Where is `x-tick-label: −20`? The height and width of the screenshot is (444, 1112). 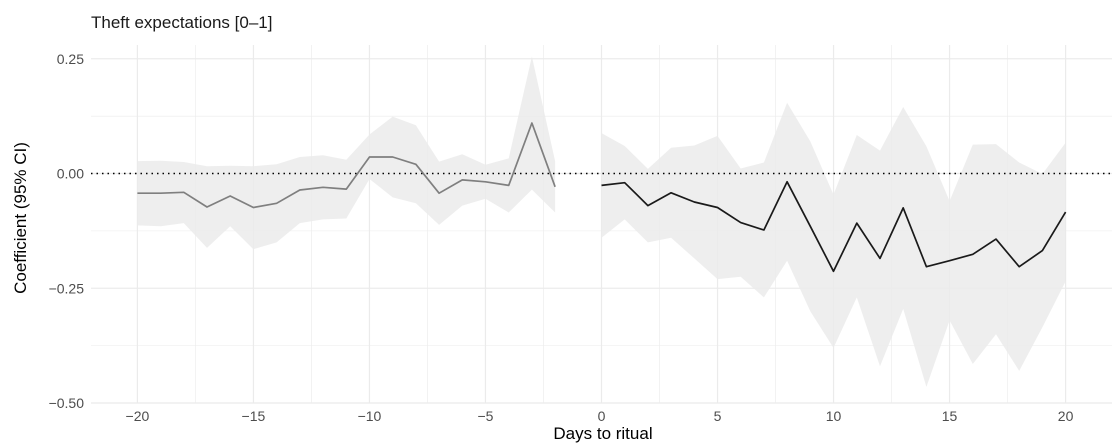
x-tick-label: −20 is located at coordinates (138, 416).